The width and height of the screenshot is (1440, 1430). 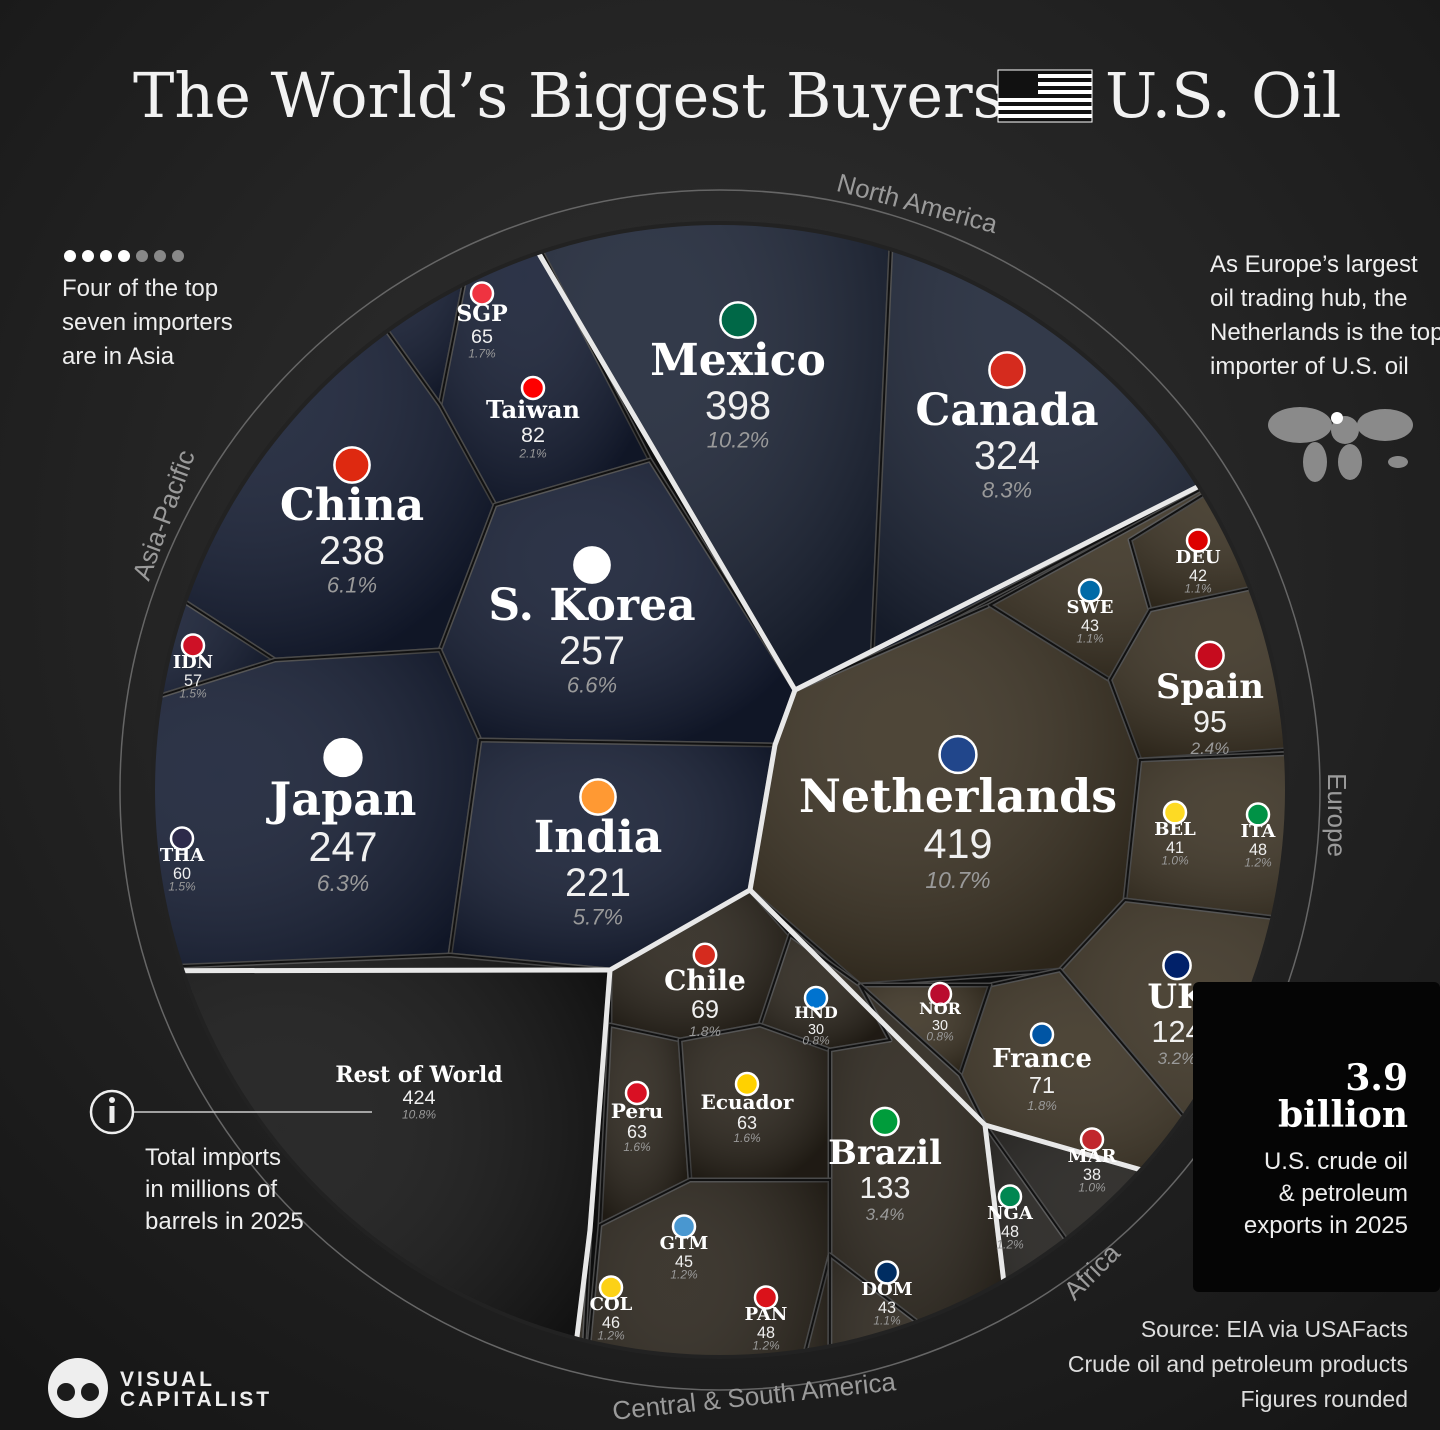 I want to click on country-value: 324, so click(x=1007, y=456).